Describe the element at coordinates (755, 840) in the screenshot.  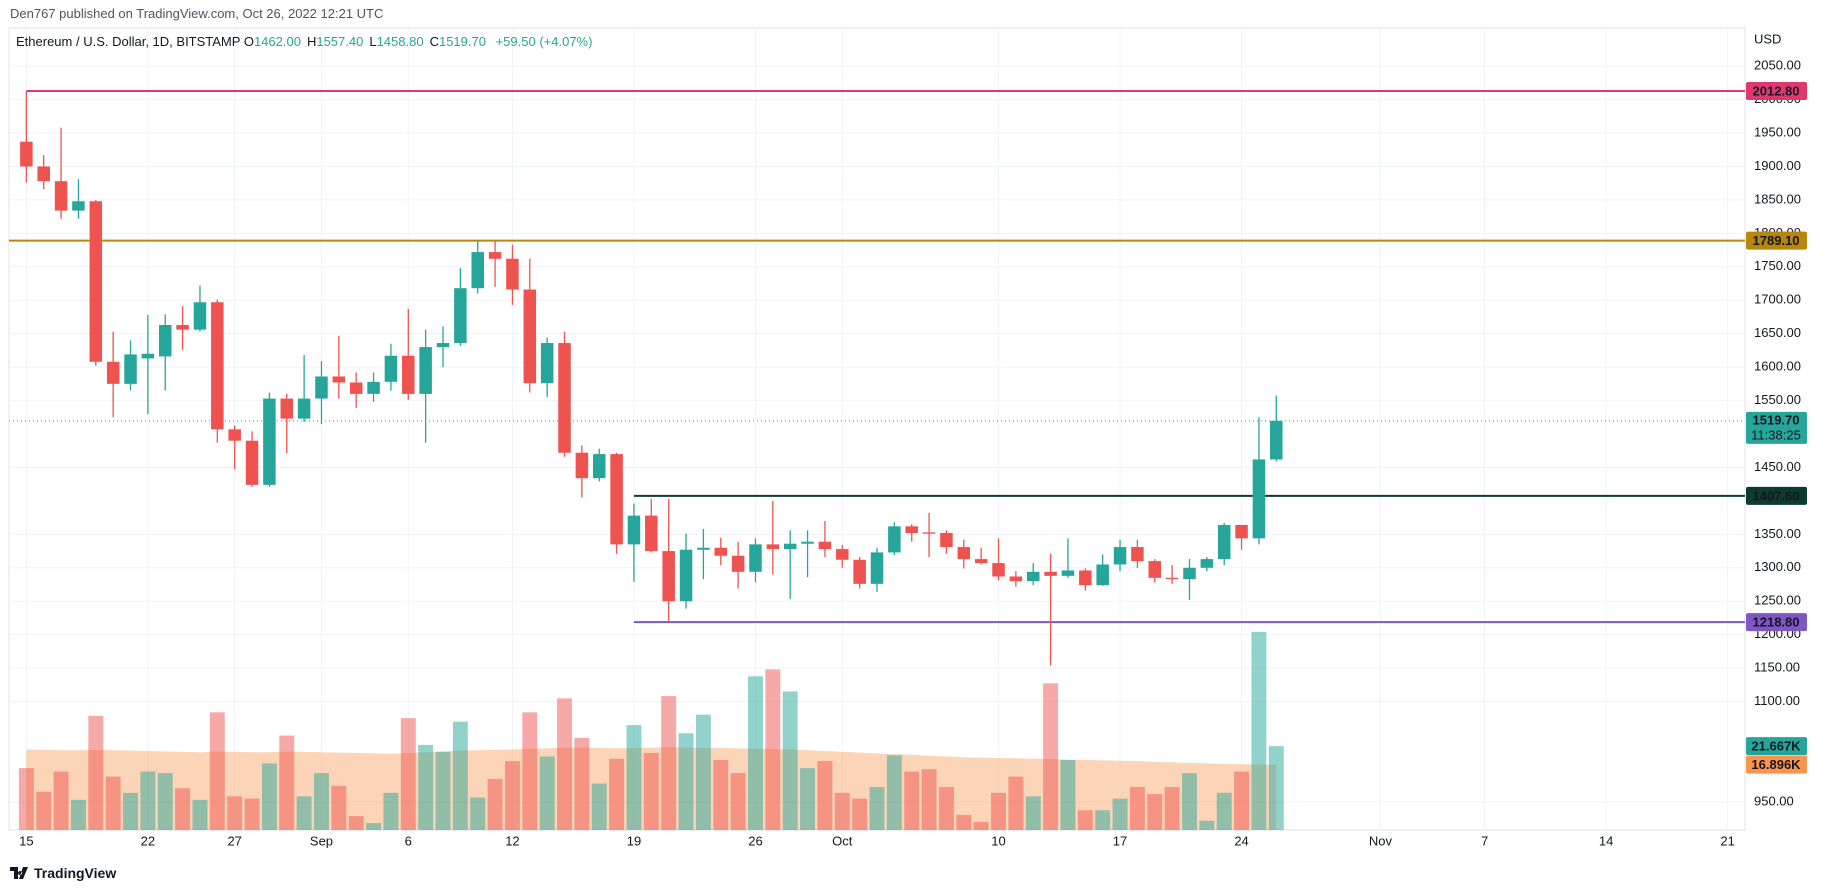
I see `x-tick-label: 26` at that location.